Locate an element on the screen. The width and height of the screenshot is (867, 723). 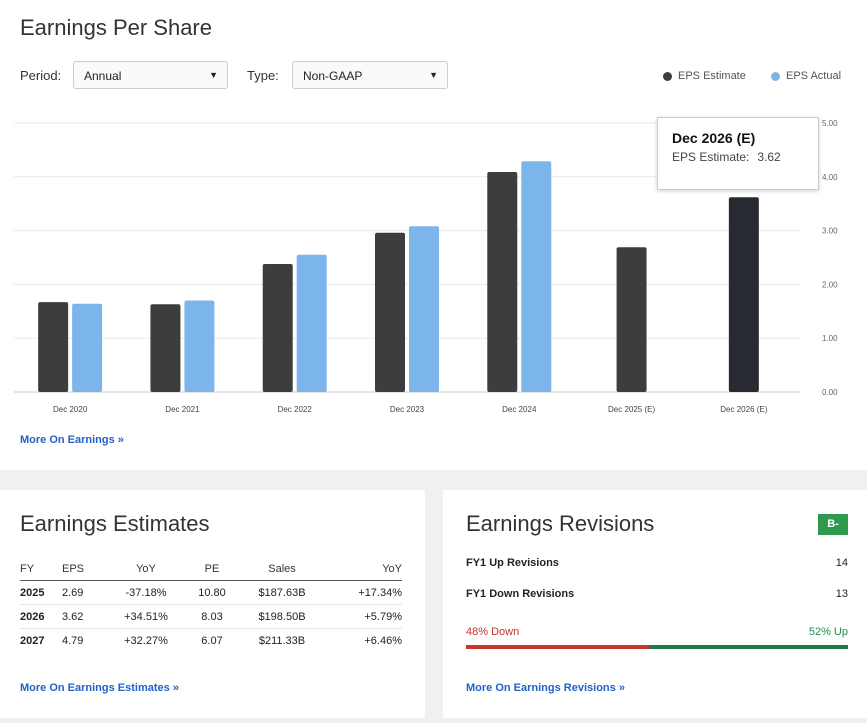
table-row: 2025 2.69 -37.18% 10.80 $187.63B +17.34% is located at coordinates (211, 592).